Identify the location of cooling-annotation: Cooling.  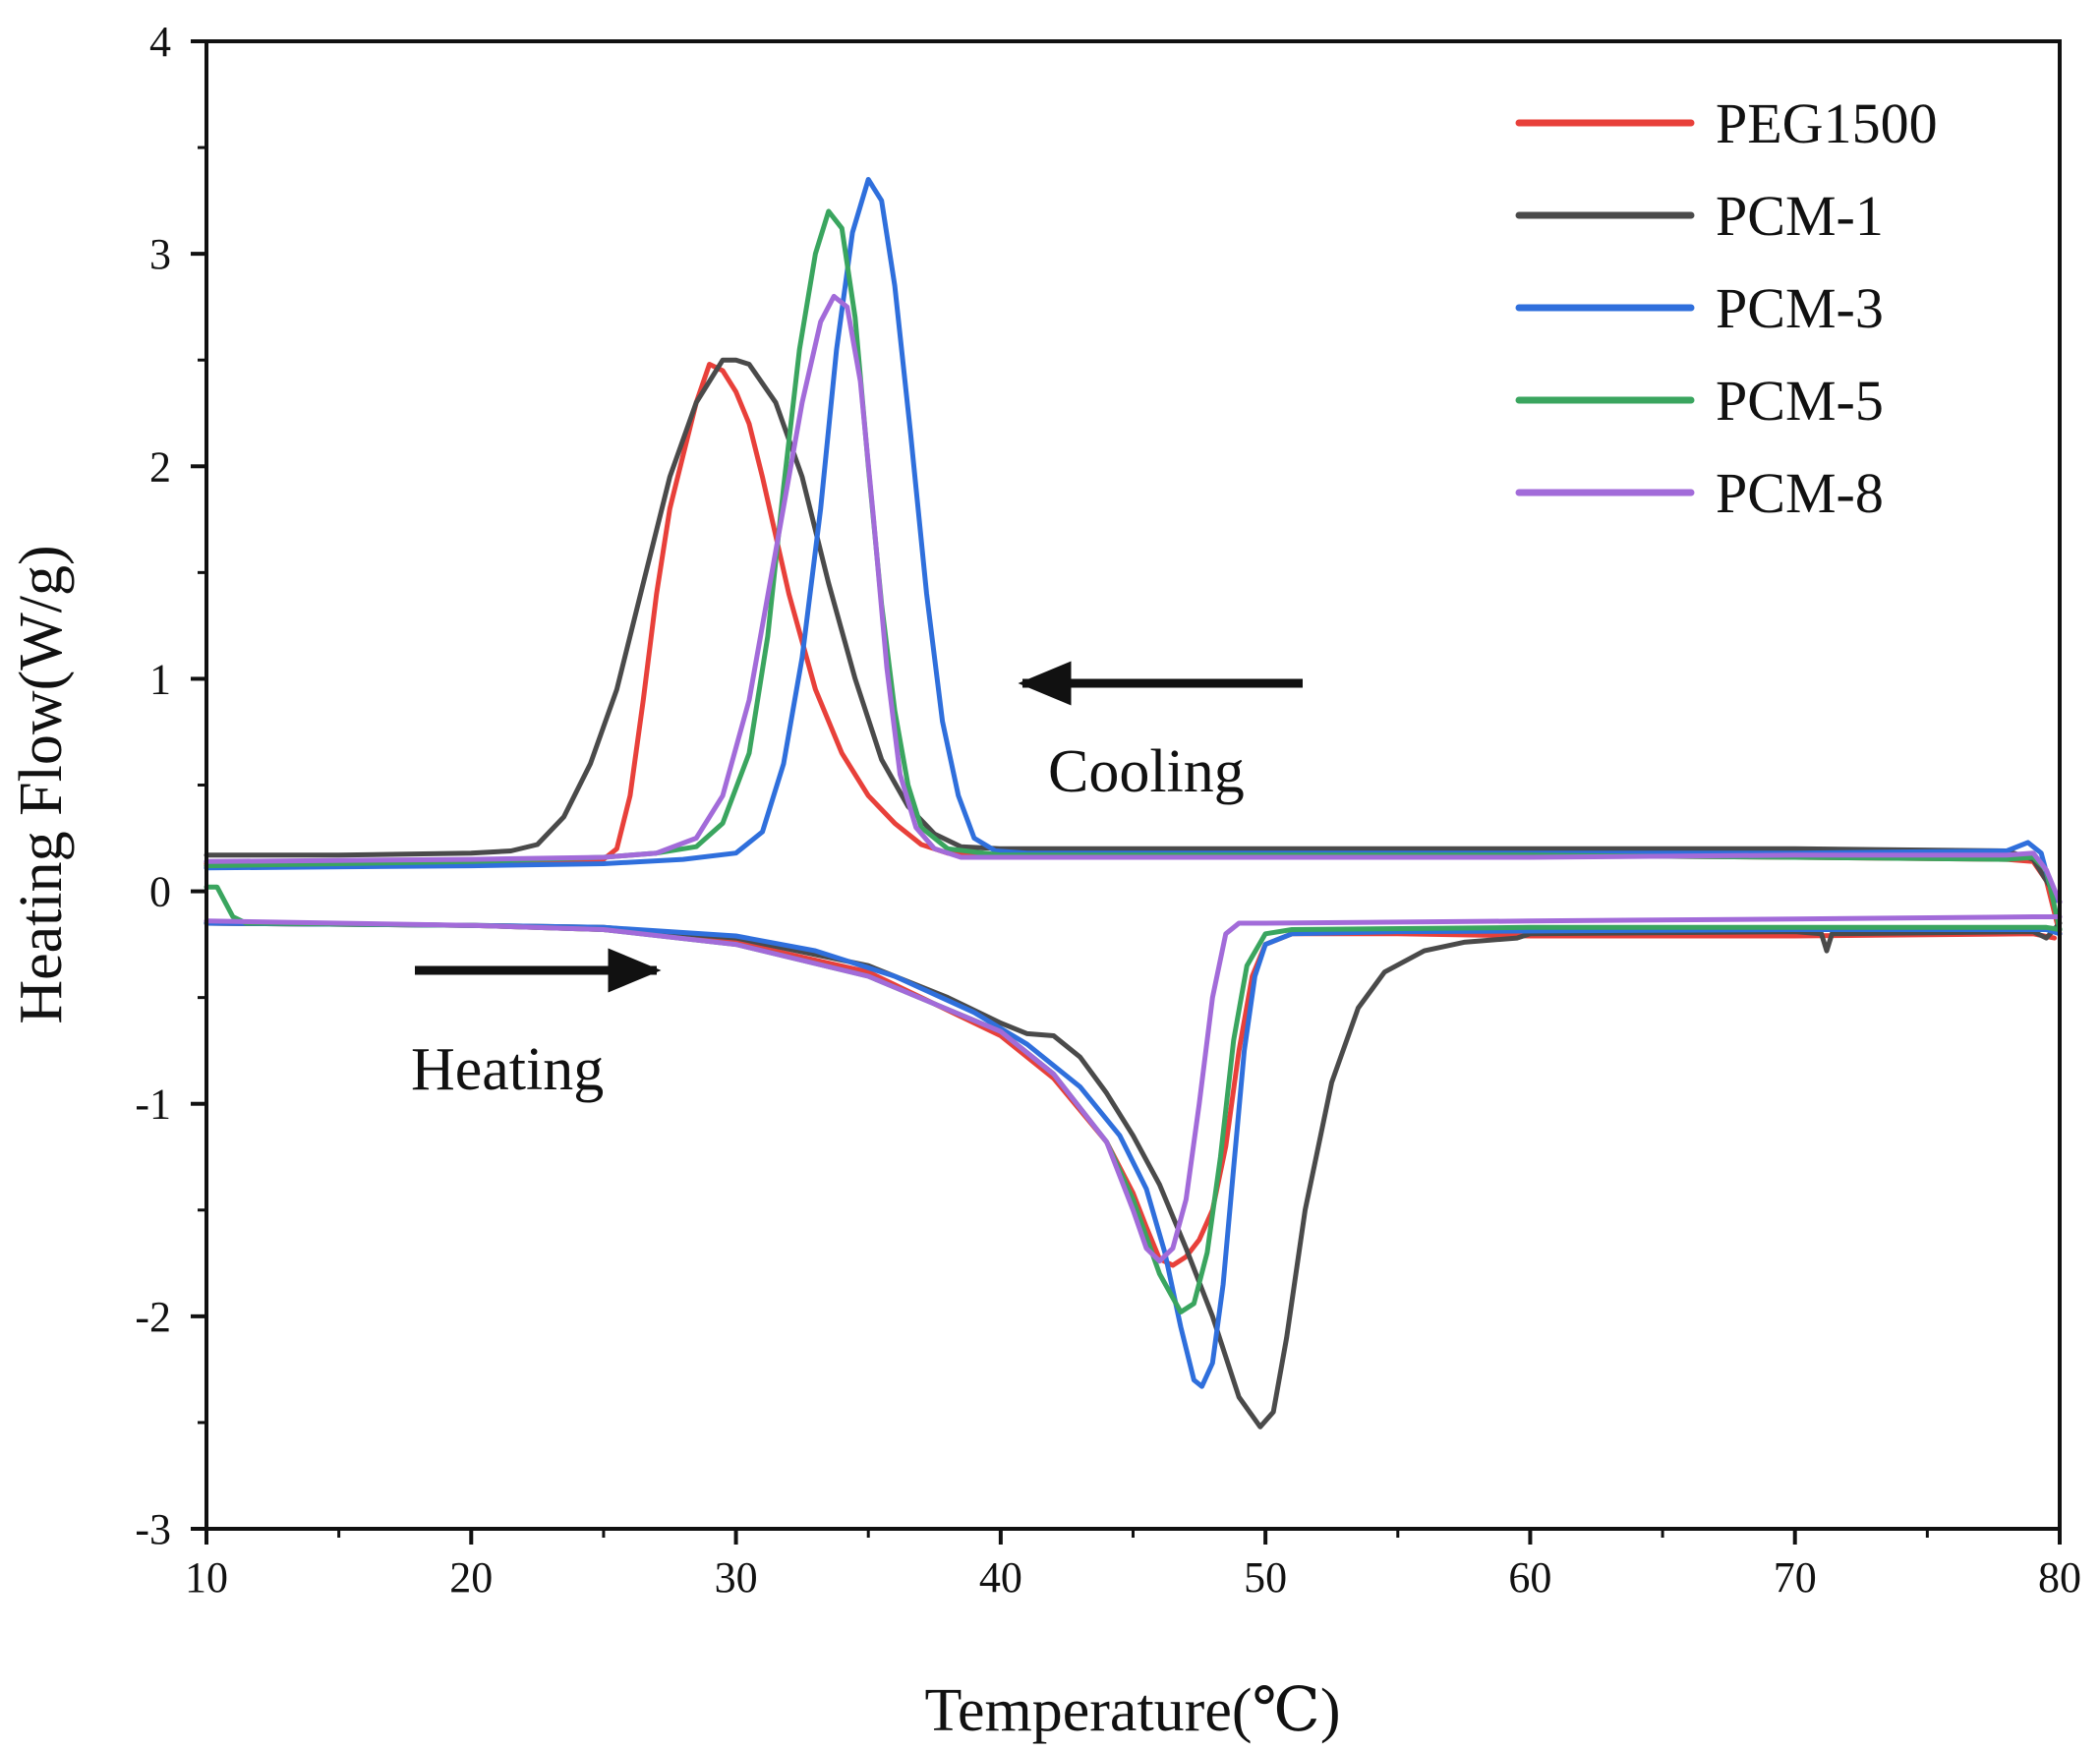
(1160, 733).